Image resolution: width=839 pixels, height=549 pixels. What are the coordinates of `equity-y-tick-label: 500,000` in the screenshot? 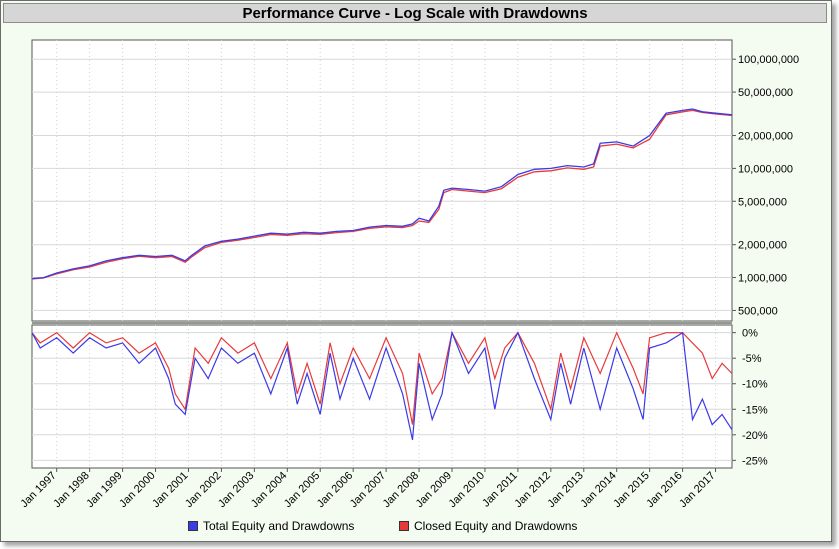 It's located at (758, 311).